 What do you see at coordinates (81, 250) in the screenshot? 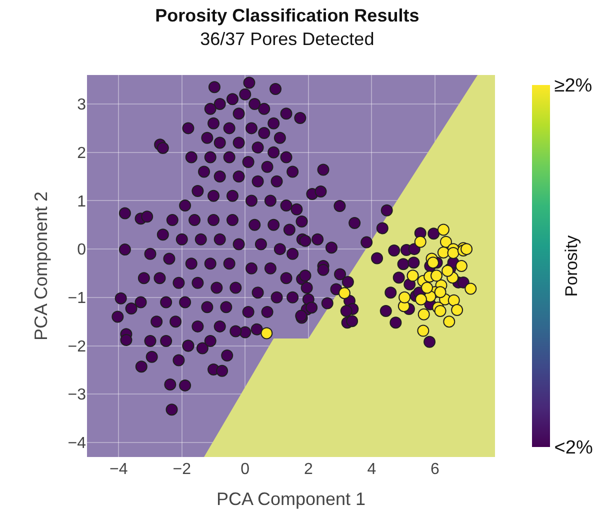
I see `y-tick-label: 0` at bounding box center [81, 250].